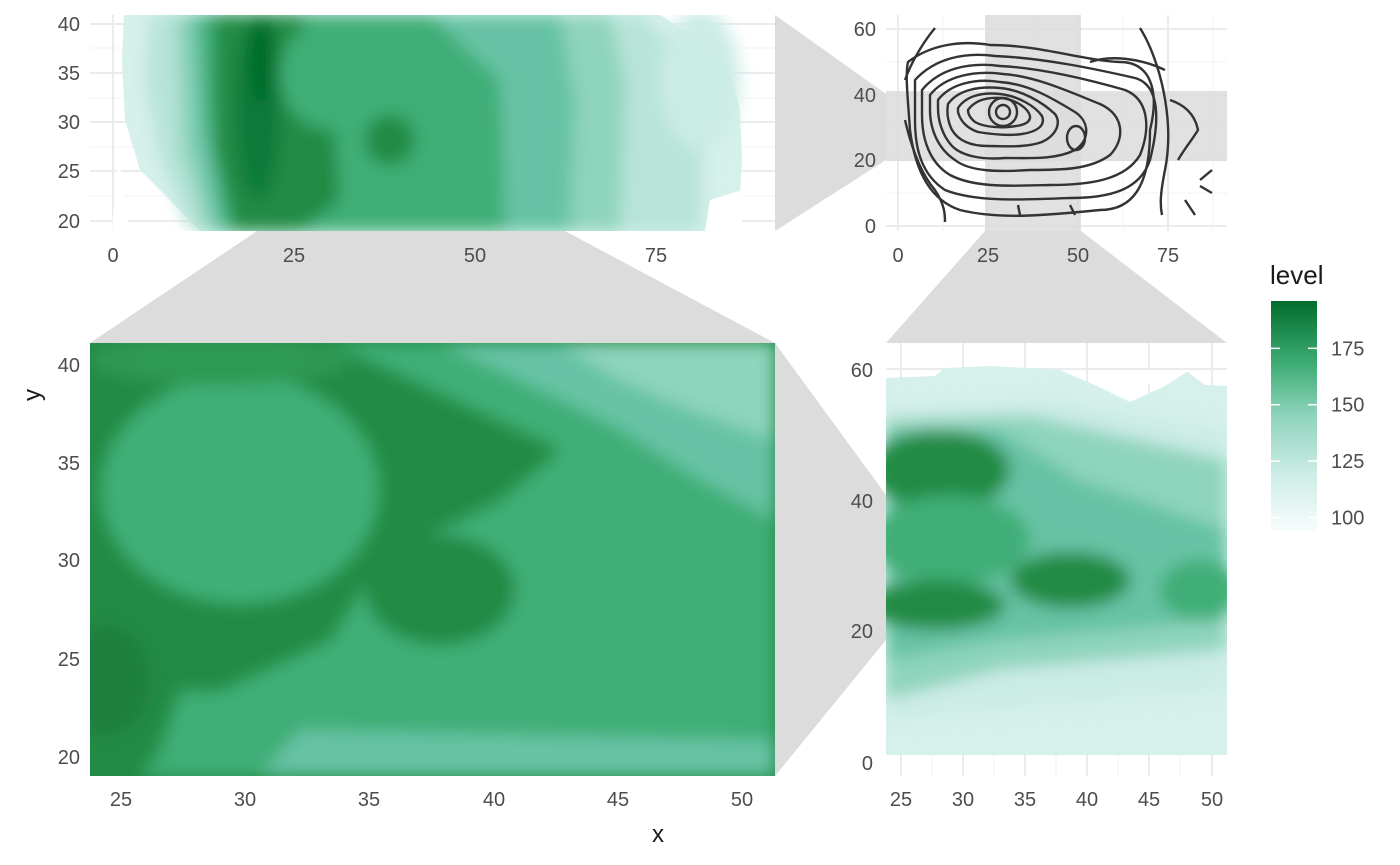 This screenshot has height=865, width=1400. I want to click on panel-zoom-x-x-ticks: 25 30 35 40 45 50, so click(1056, 800).